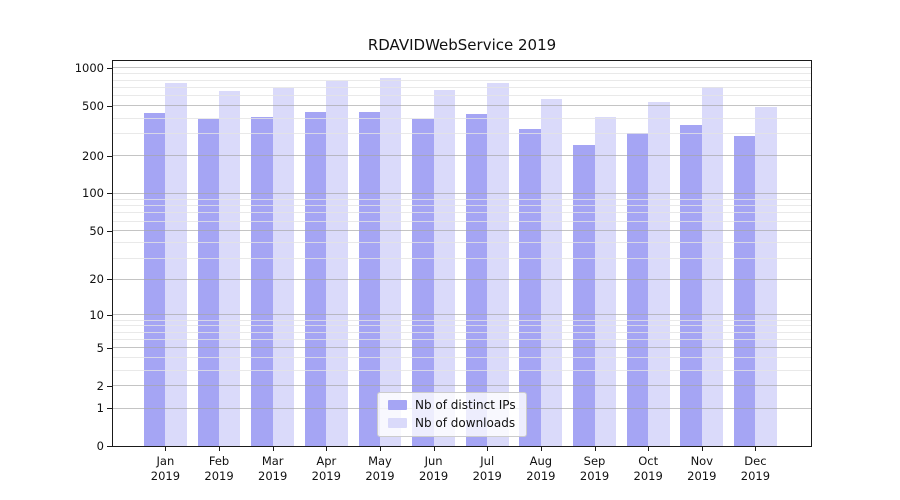 The image size is (900, 500). What do you see at coordinates (380, 468) in the screenshot?
I see `x-tick-label-may-2019: May 2019` at bounding box center [380, 468].